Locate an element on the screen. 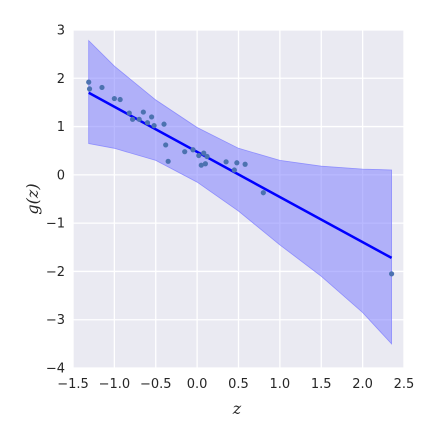 The width and height of the screenshot is (436, 436). y-tick-label: 1 is located at coordinates (61, 127).